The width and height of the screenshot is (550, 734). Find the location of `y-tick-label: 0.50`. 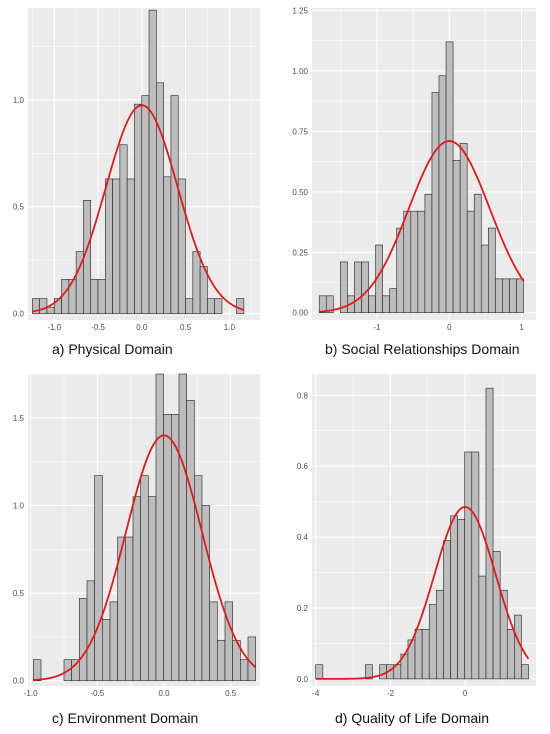

y-tick-label: 0.50 is located at coordinates (300, 192).